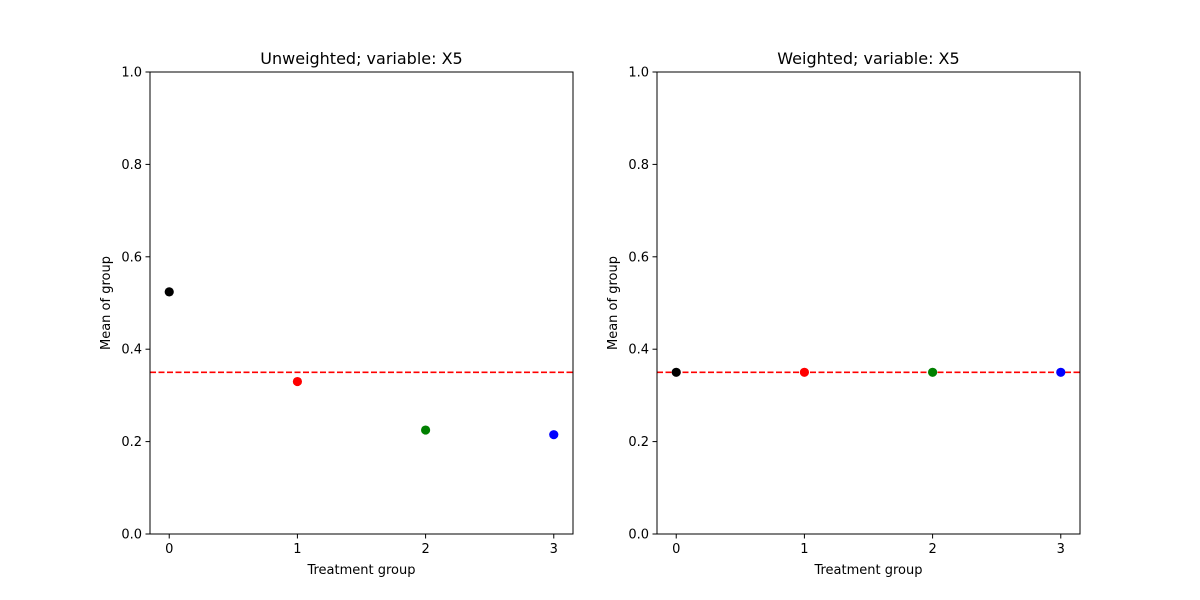 Image resolution: width=1200 pixels, height=600 pixels. I want to click on right-x-tick-label: 1, so click(804, 549).